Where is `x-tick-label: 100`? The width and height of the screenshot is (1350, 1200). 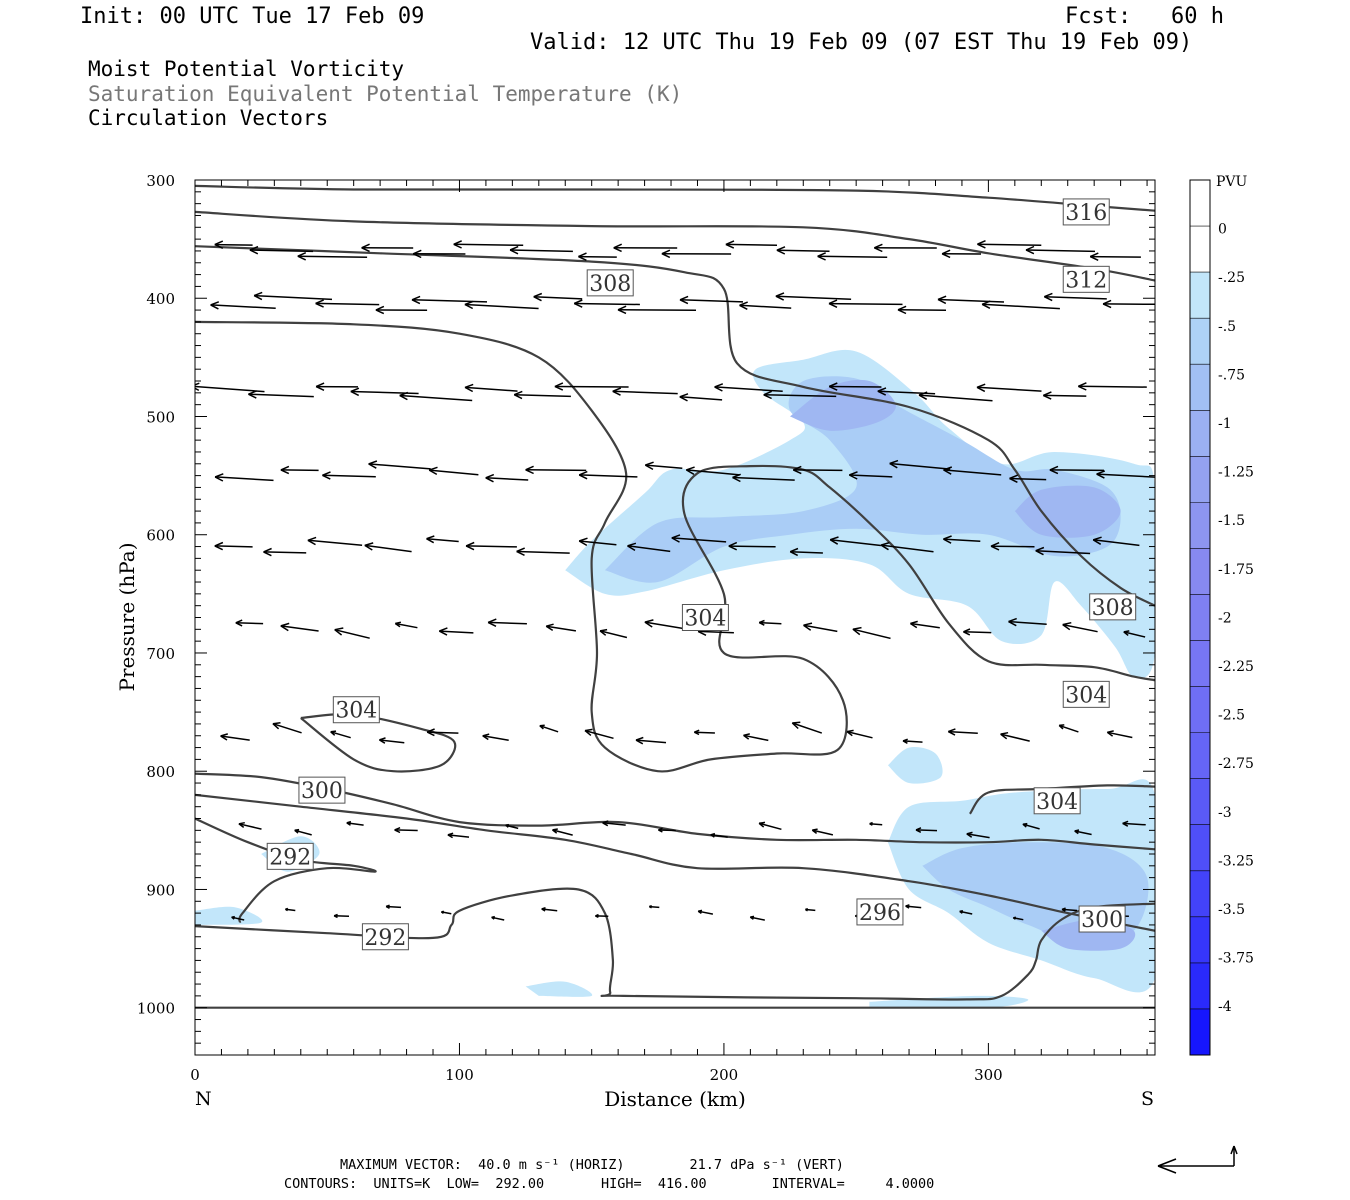 x-tick-label: 100 is located at coordinates (459, 1075).